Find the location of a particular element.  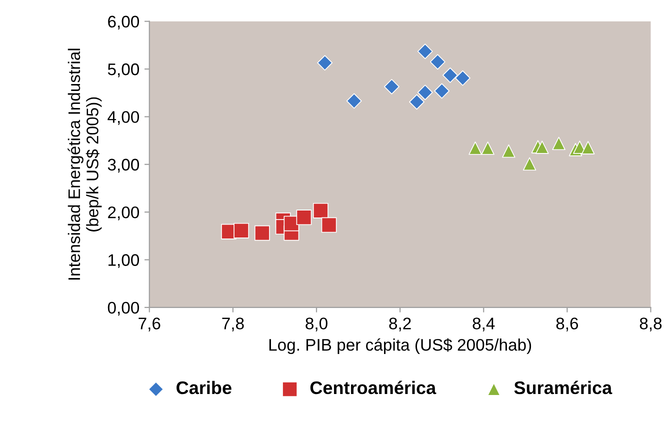

legend-label: Suramérica is located at coordinates (563, 387).